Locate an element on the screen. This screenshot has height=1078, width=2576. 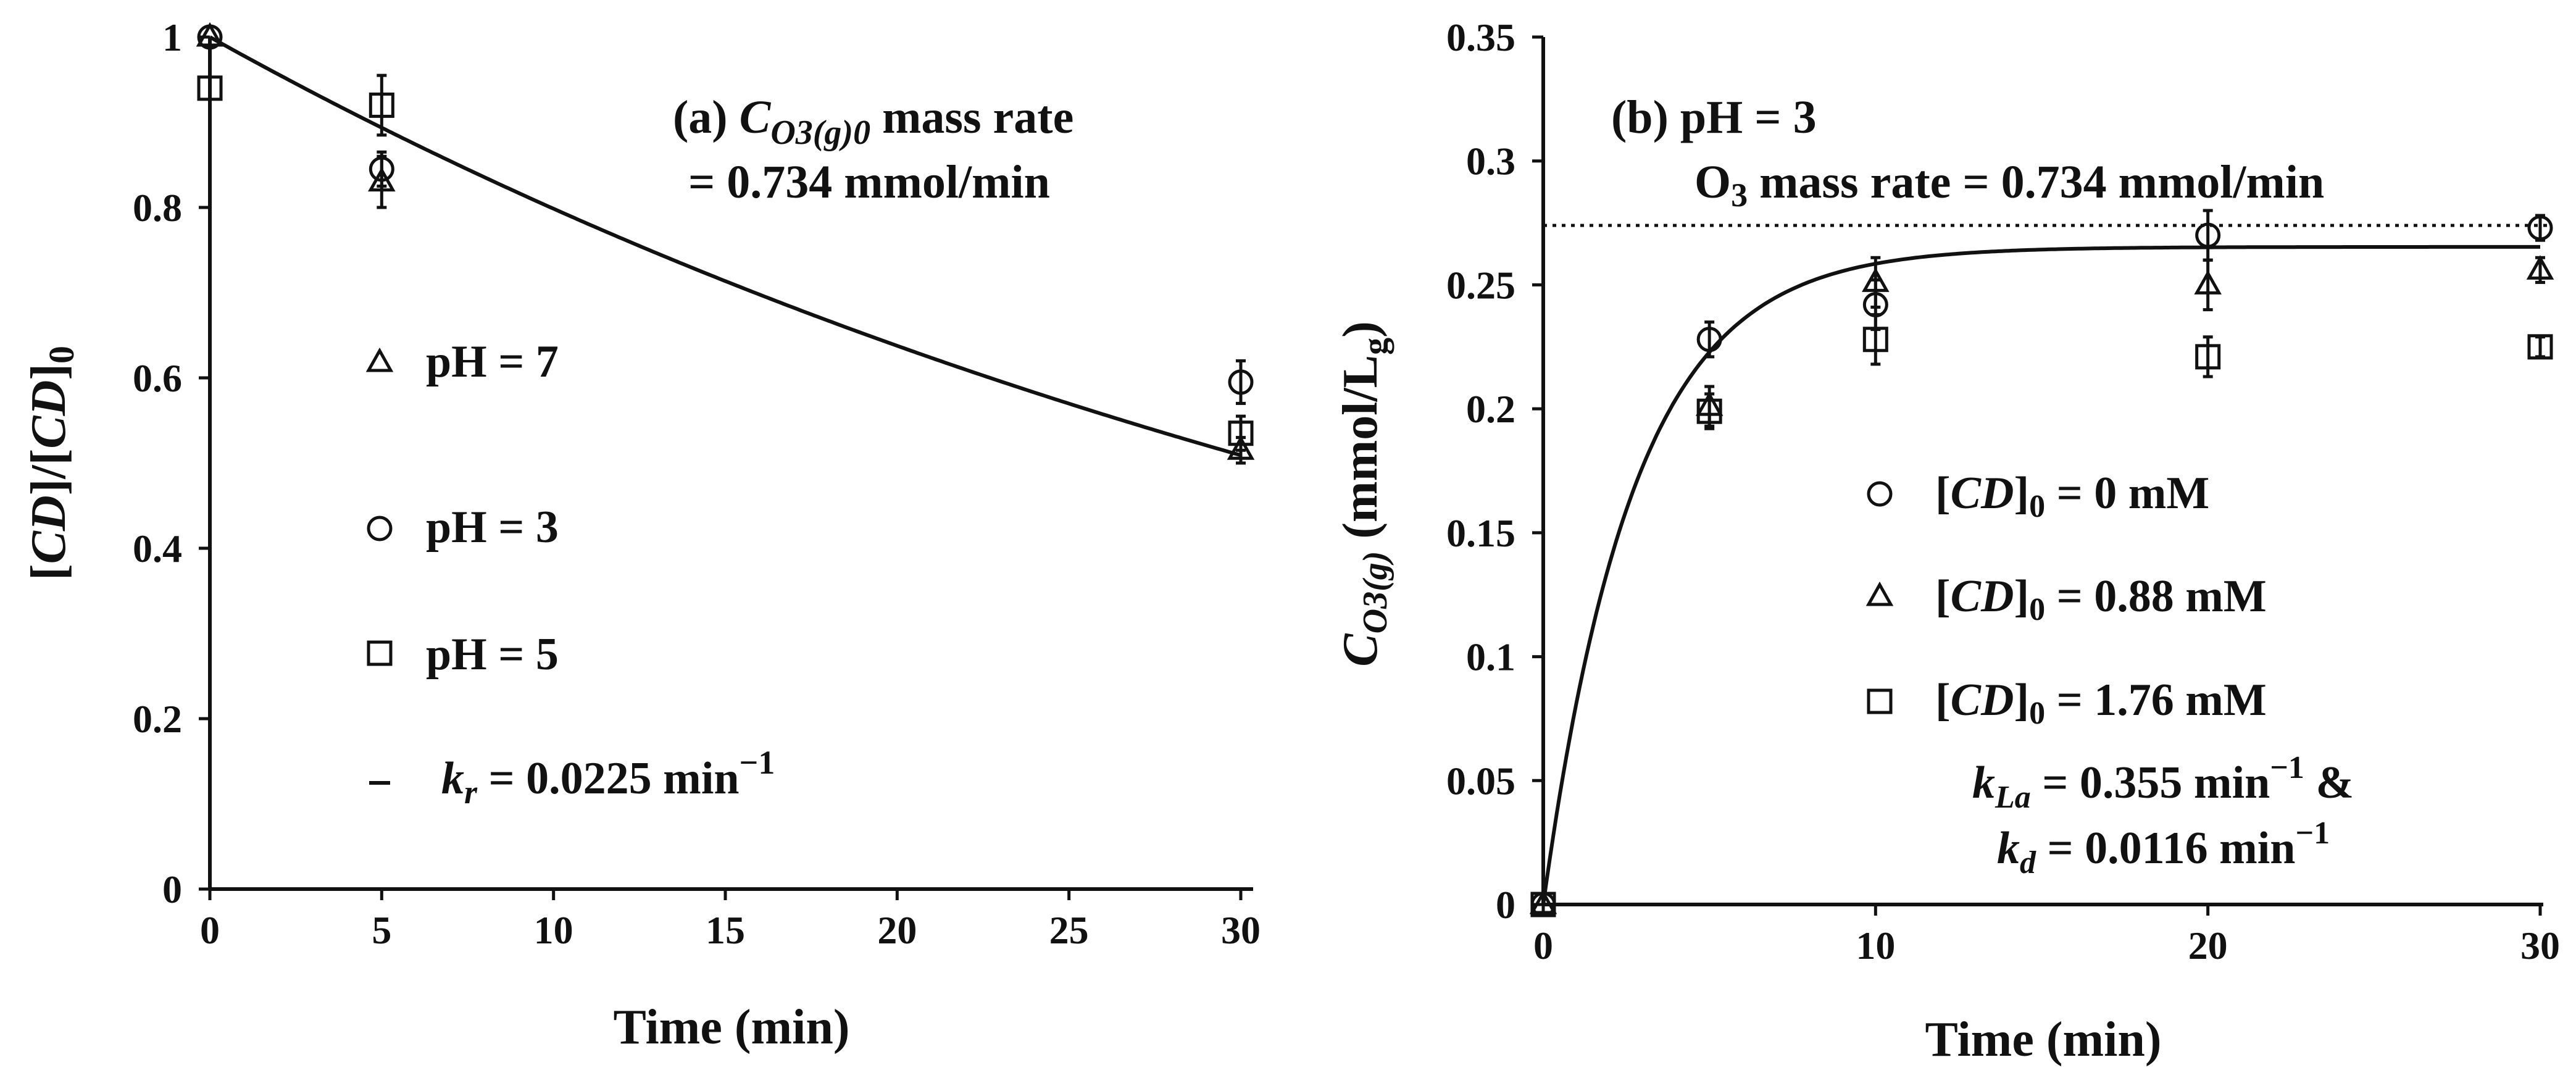
legend-item-cd176: [CD]0 = 1.76 mM is located at coordinates (2067, 703).